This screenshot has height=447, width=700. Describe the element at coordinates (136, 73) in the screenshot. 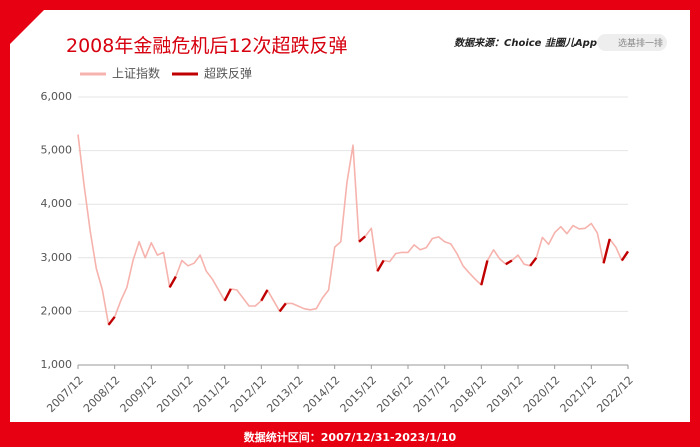

I see `legend-label: 上证指数` at that location.